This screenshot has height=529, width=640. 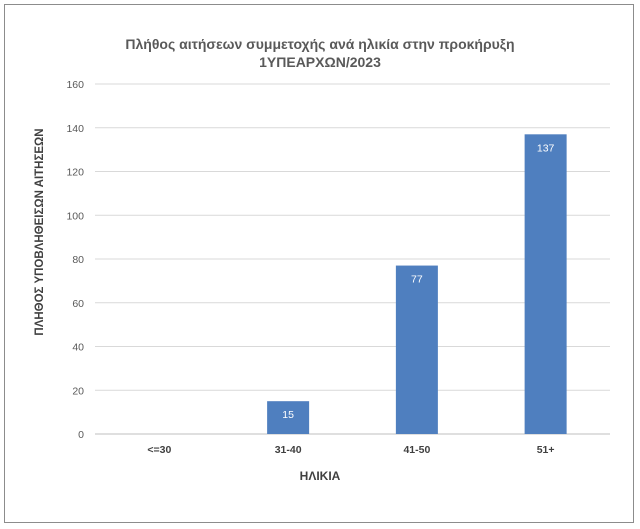 I want to click on y-tick-label-80: 80, so click(x=78, y=260).